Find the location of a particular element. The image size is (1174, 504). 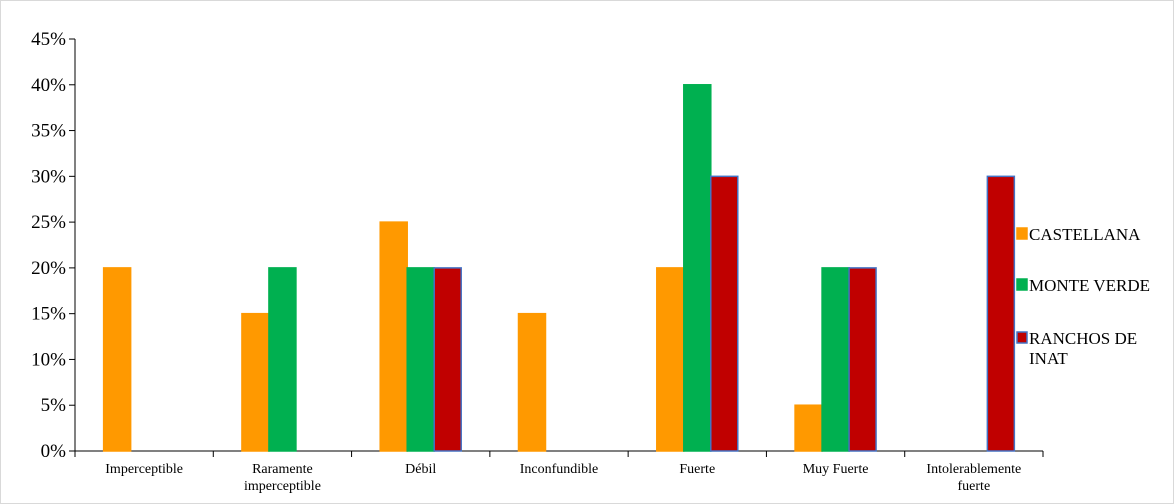

y-tick-label: 20% is located at coordinates (48, 268).